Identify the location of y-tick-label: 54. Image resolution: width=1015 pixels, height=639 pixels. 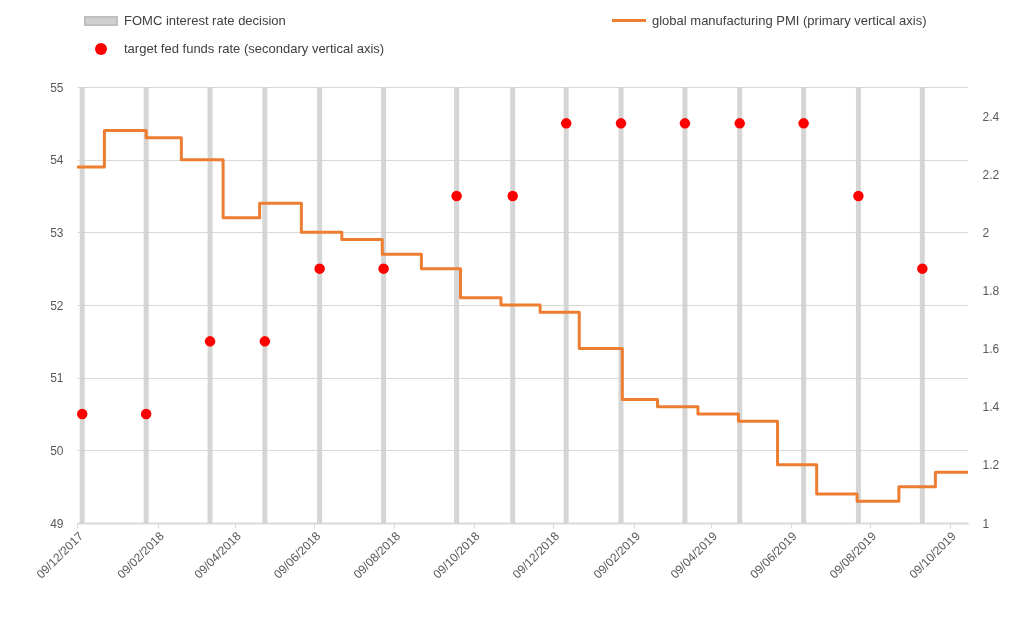
(57, 160).